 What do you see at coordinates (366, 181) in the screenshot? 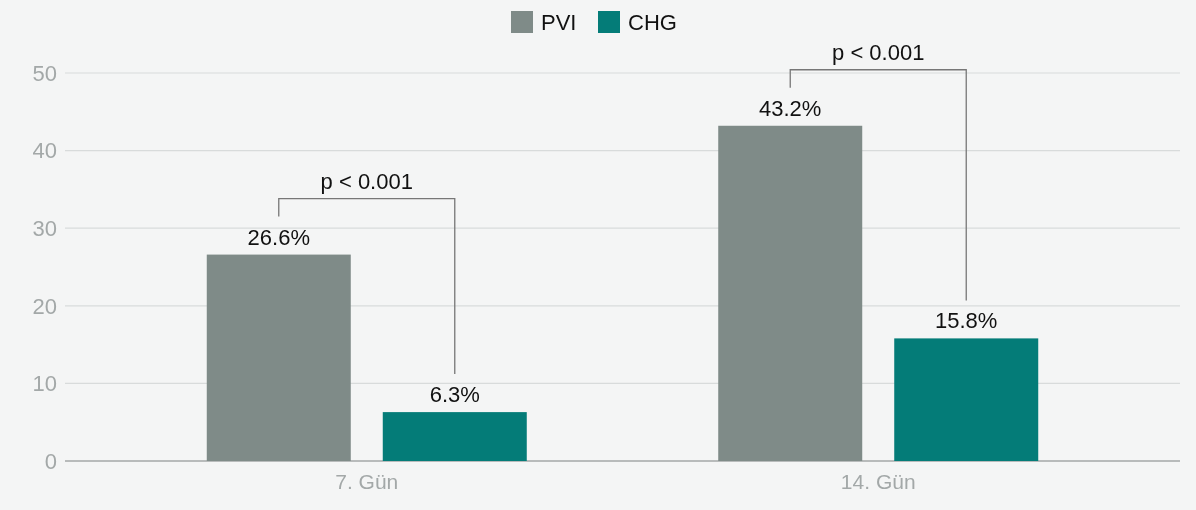
I see `annotation: p < 0.001` at bounding box center [366, 181].